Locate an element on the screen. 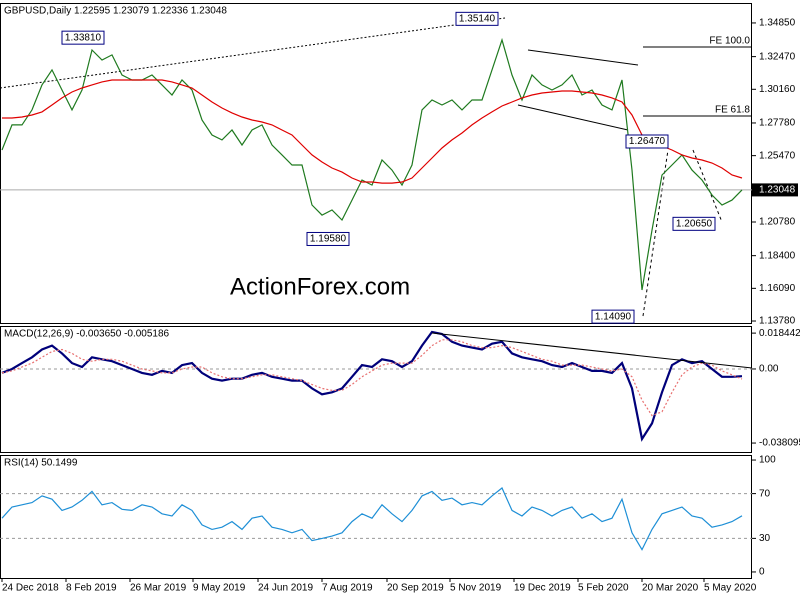 The width and height of the screenshot is (800, 600). fib-label: FE 100.0 is located at coordinates (729, 41).